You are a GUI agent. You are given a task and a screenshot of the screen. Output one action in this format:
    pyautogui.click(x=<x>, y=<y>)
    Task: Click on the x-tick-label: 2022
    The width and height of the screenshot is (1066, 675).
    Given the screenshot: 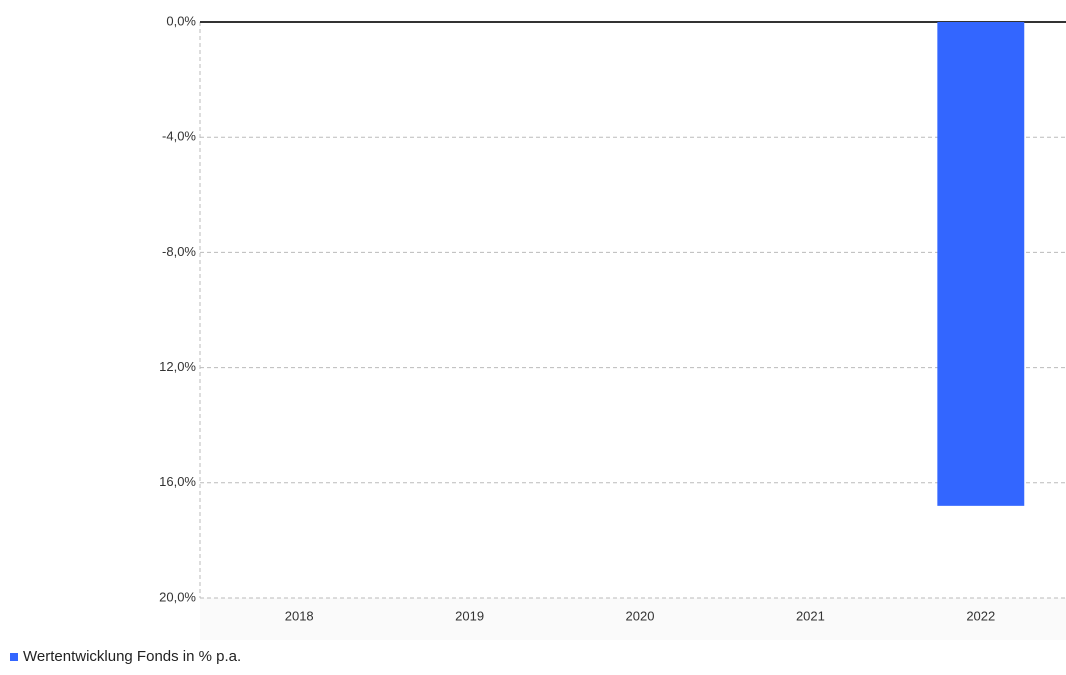 What is the action you would take?
    pyautogui.click(x=980, y=615)
    